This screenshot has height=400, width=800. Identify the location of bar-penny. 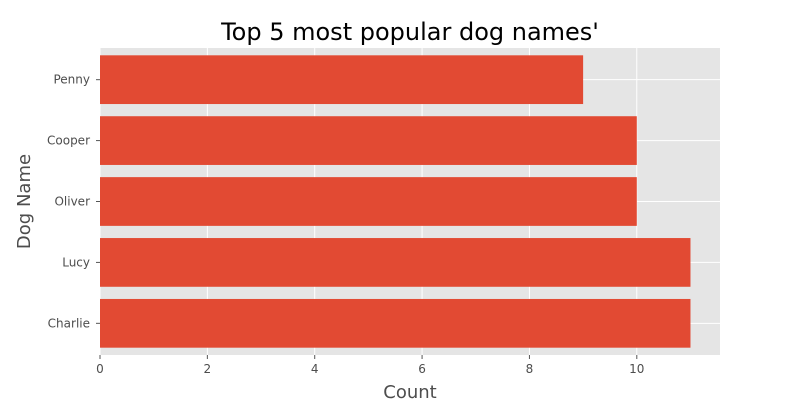
(342, 80).